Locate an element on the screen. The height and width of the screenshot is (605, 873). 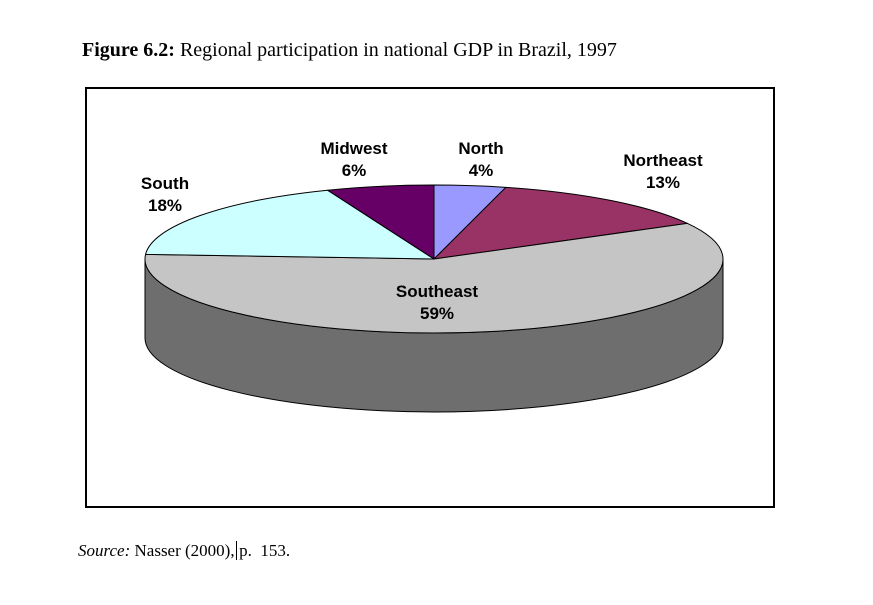
slice-name: Midwest is located at coordinates (354, 148).